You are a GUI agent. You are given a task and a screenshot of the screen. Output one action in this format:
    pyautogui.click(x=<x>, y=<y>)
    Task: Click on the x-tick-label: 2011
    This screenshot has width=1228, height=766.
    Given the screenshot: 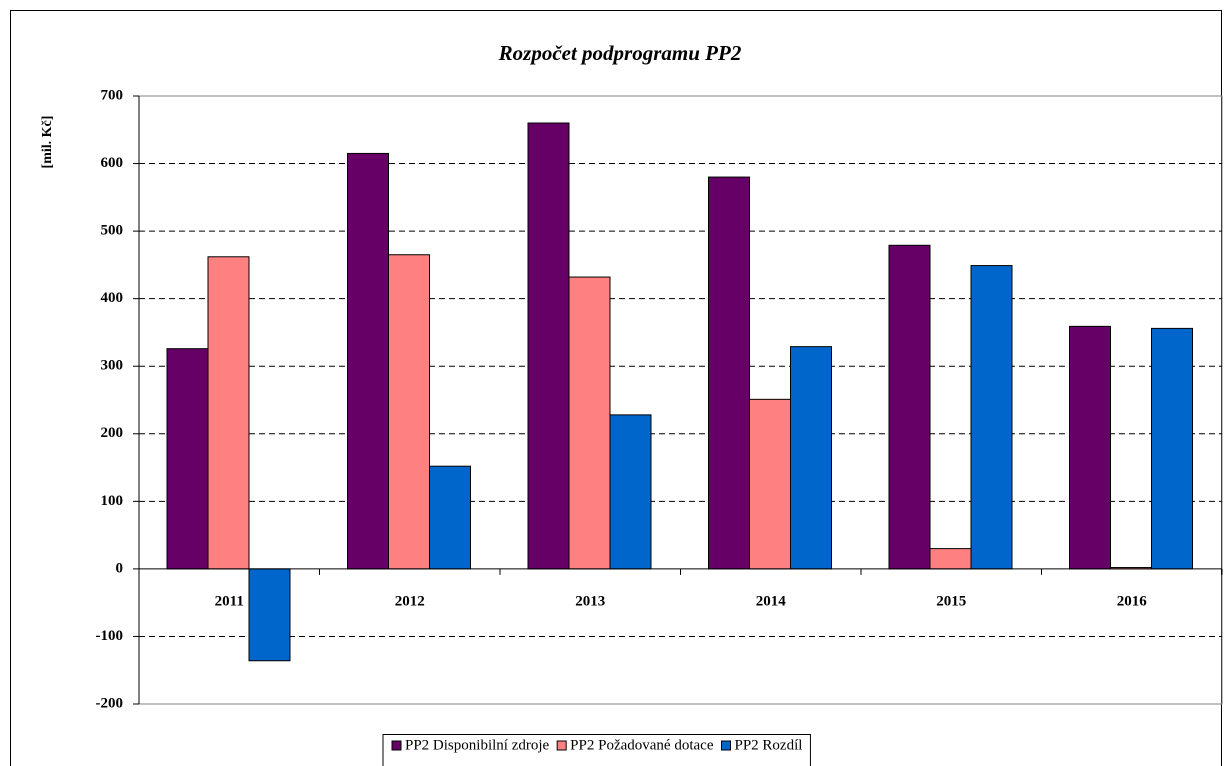 What is the action you would take?
    pyautogui.click(x=229, y=601)
    